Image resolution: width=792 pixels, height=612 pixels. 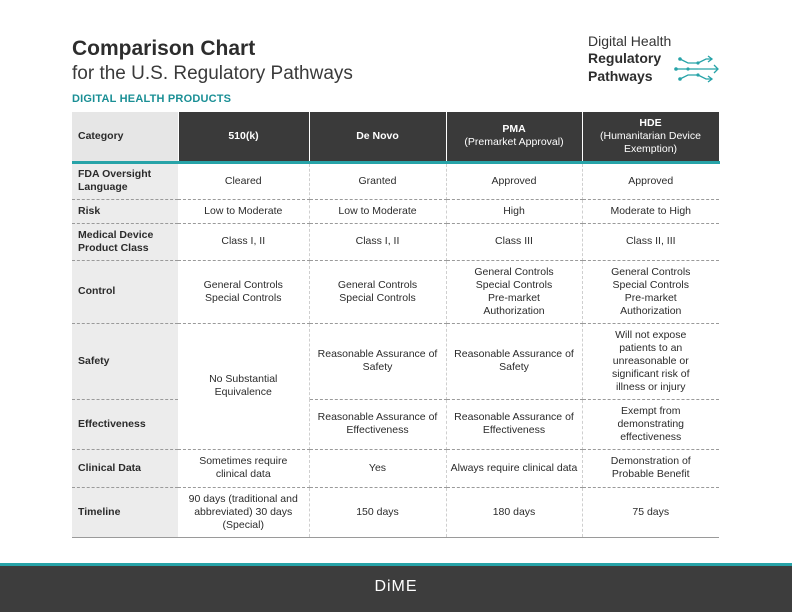 I want to click on header-hde: HDE (Humanitarian Device Exemption), so click(x=651, y=138).